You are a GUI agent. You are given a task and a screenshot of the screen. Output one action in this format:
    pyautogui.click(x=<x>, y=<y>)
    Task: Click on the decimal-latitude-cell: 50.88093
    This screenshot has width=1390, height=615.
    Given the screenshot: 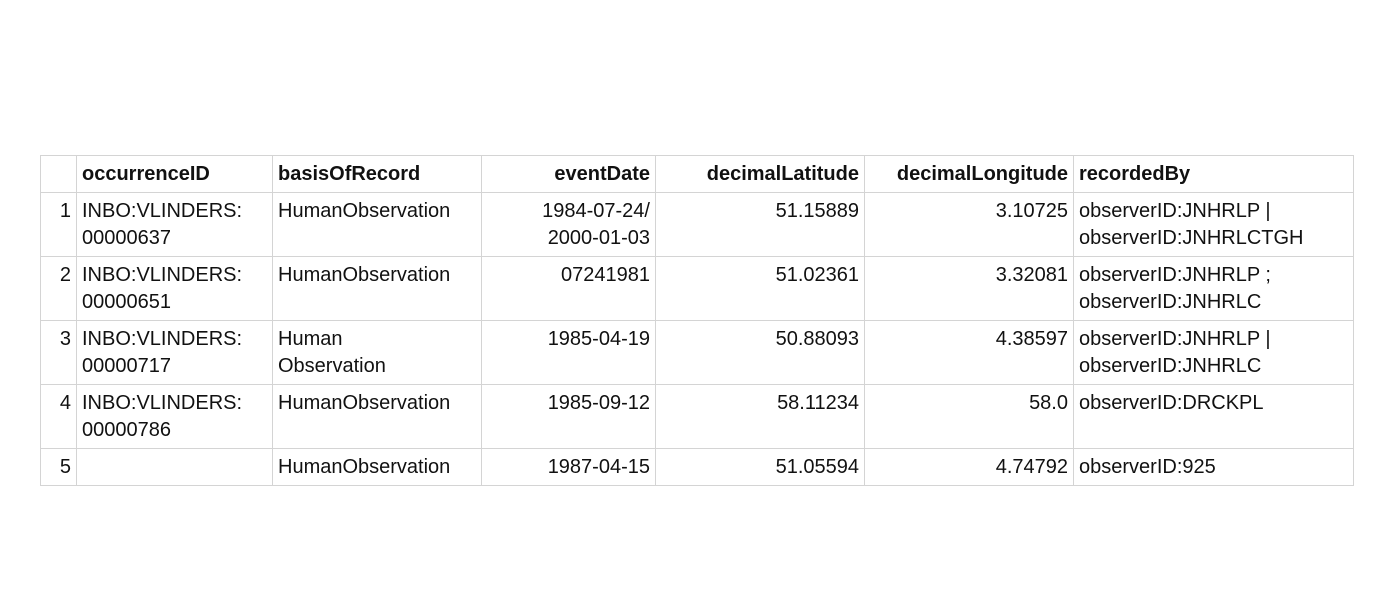 What is the action you would take?
    pyautogui.click(x=760, y=352)
    